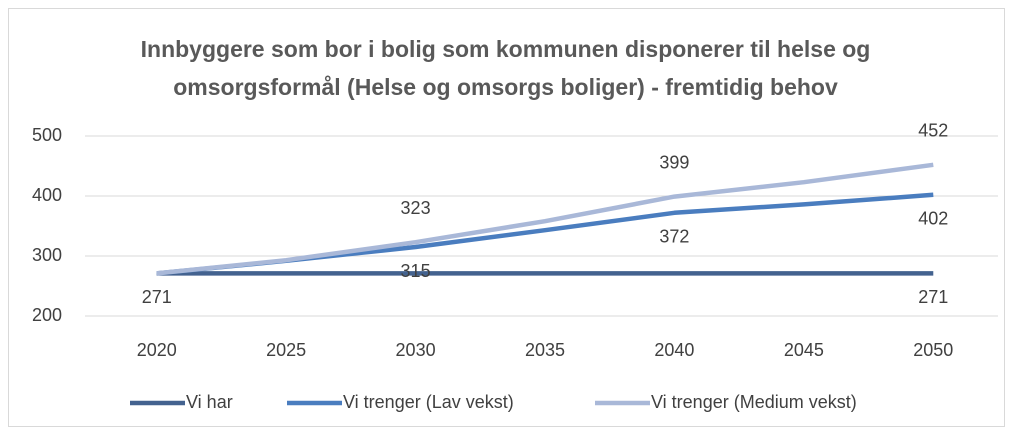 The image size is (1011, 432). What do you see at coordinates (674, 237) in the screenshot?
I see `data-label: 372` at bounding box center [674, 237].